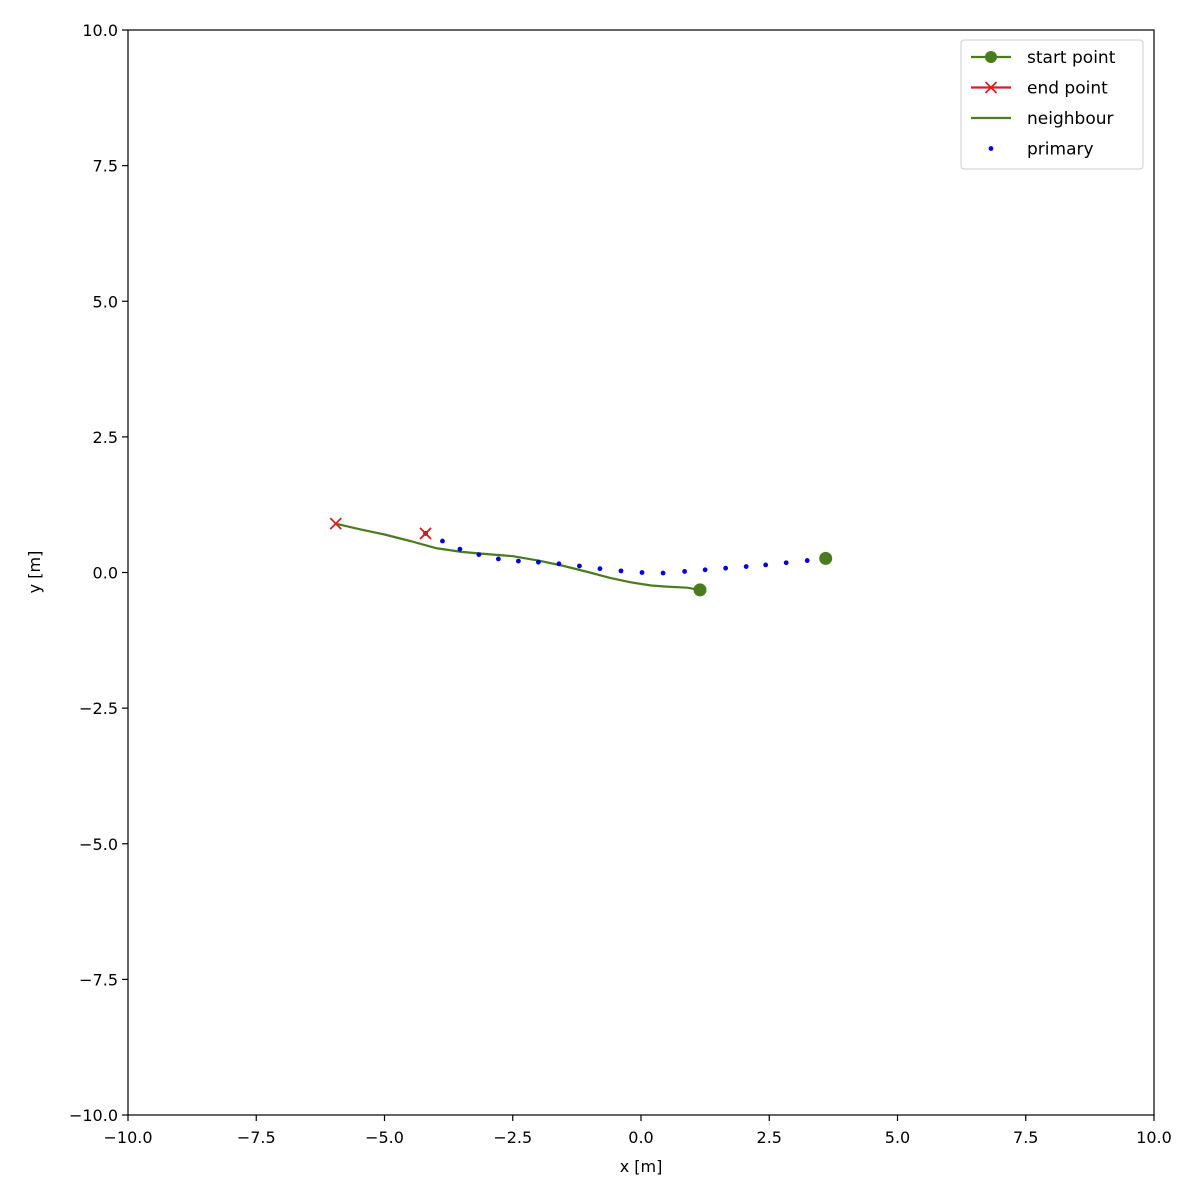 The width and height of the screenshot is (1200, 1200). I want to click on y-tick-label: −2.5, so click(98, 708).